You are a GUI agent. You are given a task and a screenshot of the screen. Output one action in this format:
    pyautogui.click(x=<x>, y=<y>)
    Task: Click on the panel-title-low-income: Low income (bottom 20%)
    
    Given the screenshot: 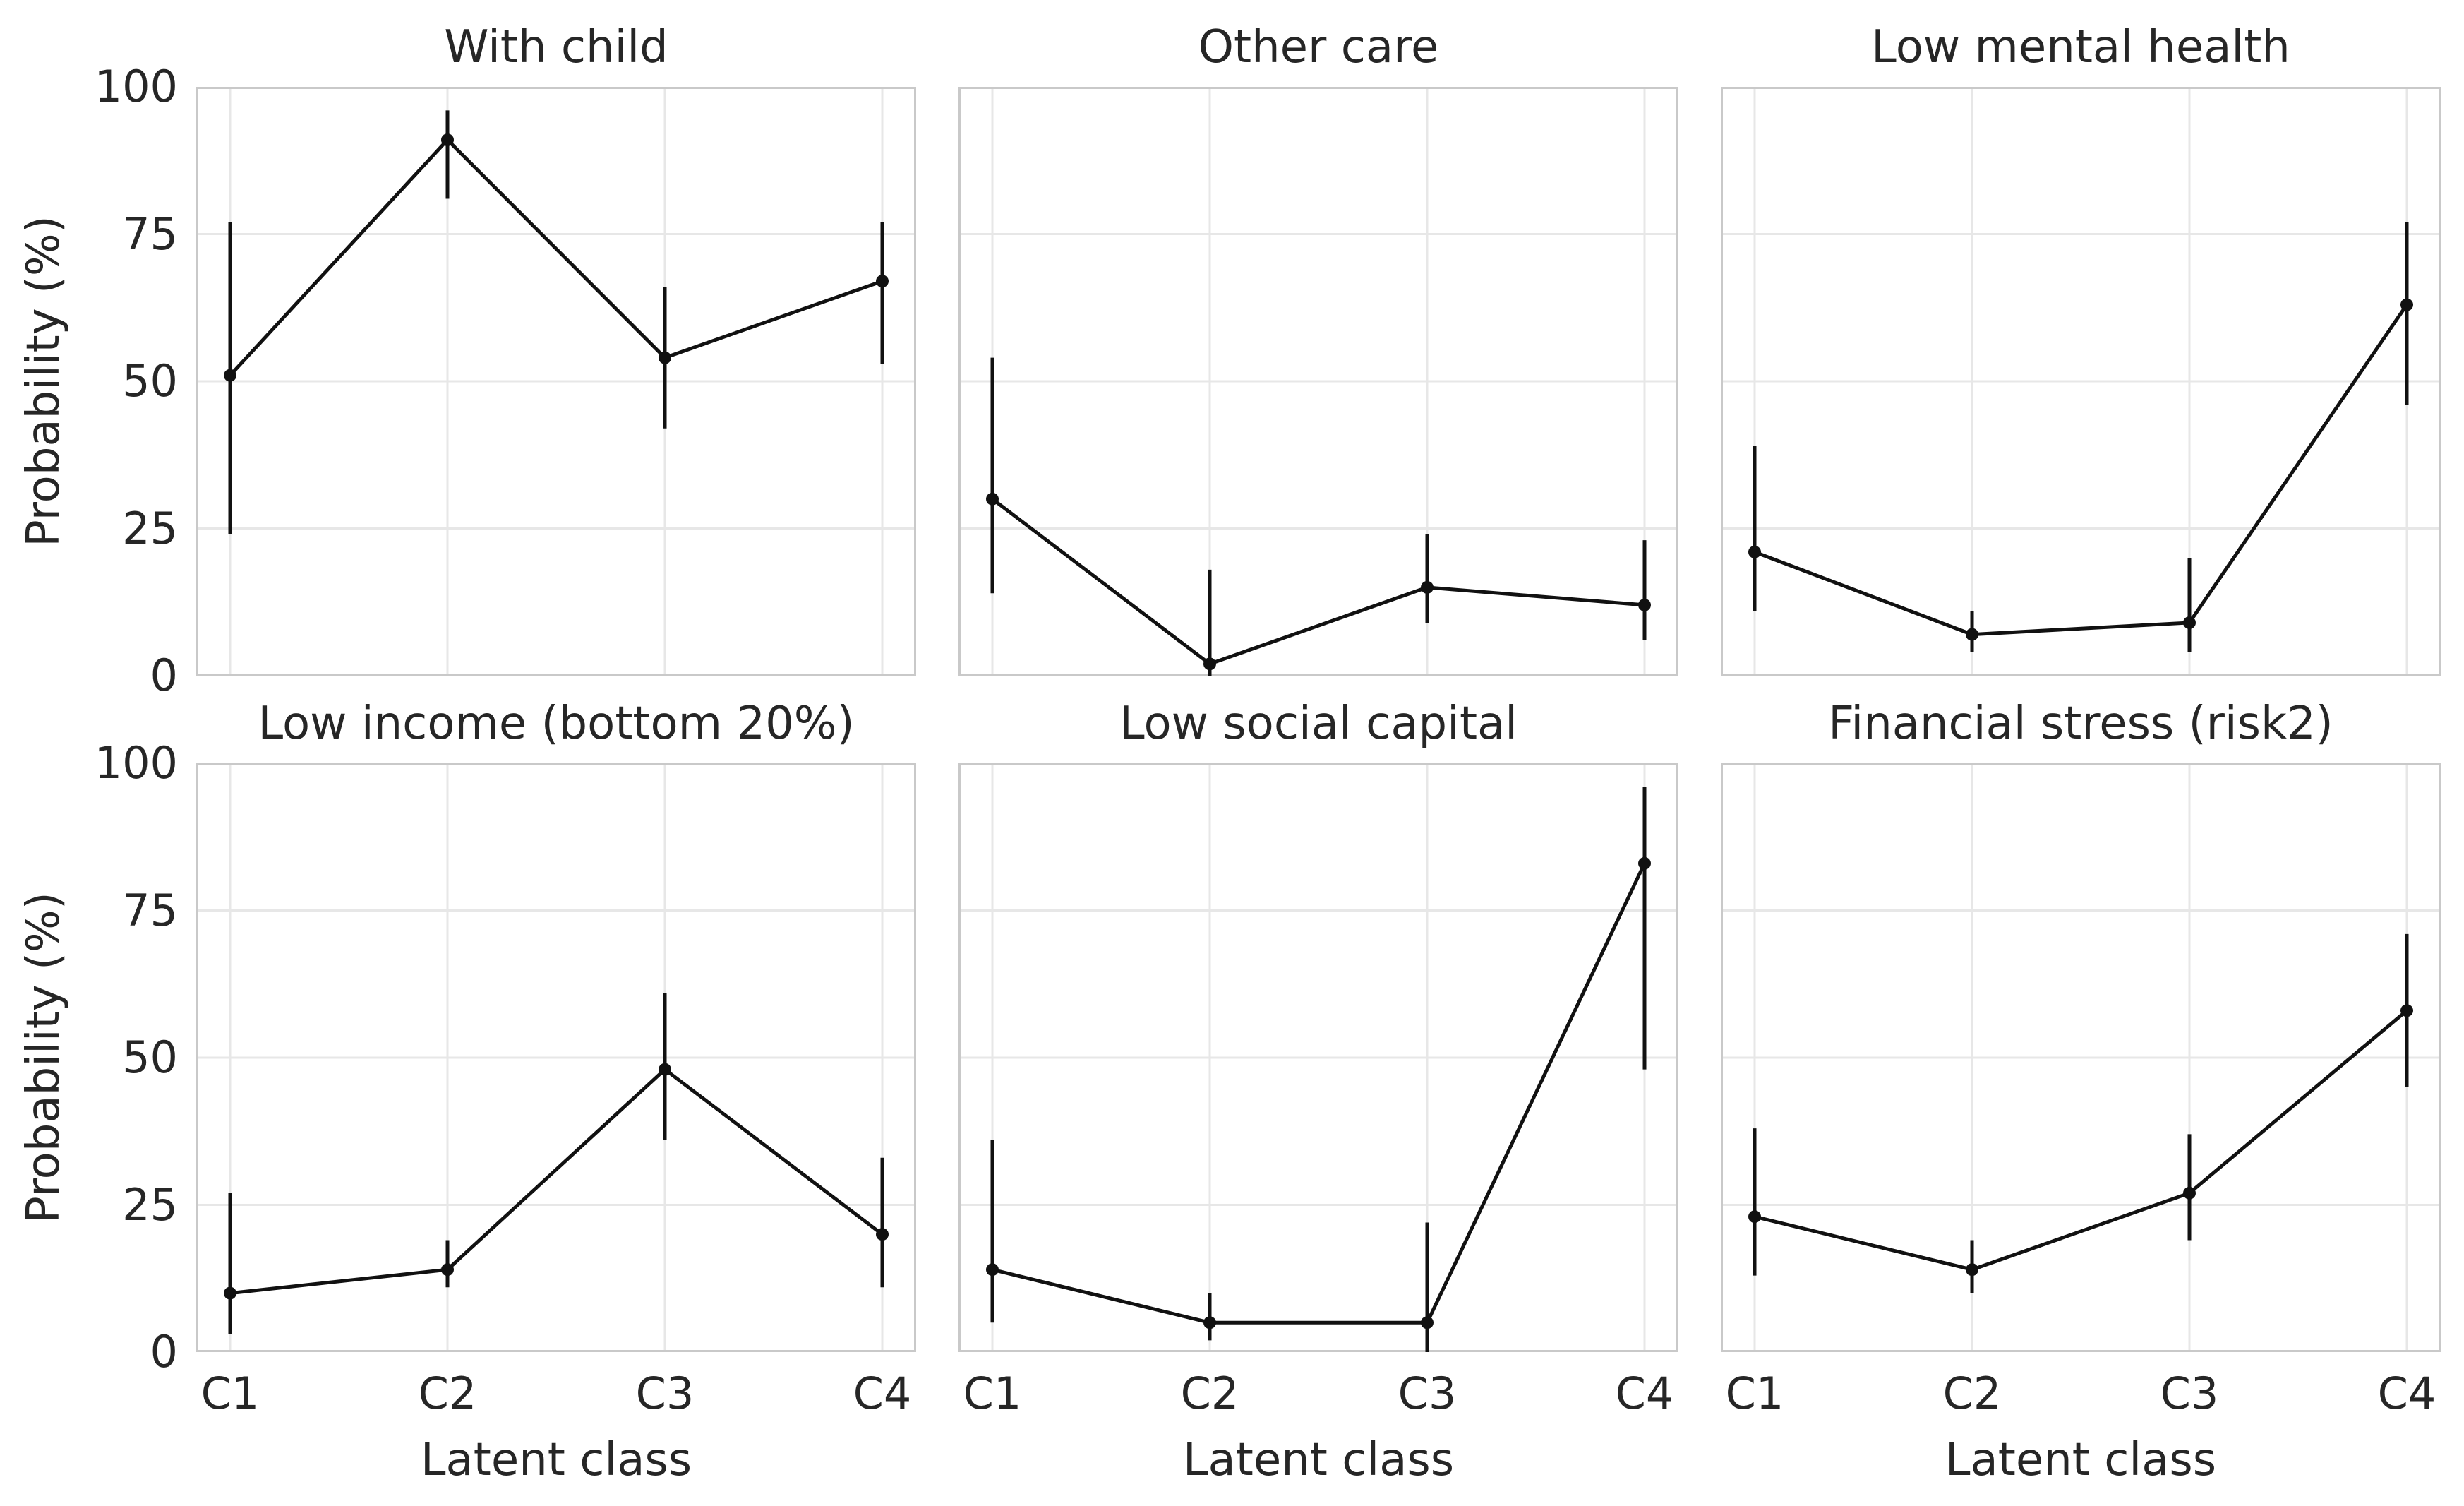 What is the action you would take?
    pyautogui.click(x=556, y=724)
    